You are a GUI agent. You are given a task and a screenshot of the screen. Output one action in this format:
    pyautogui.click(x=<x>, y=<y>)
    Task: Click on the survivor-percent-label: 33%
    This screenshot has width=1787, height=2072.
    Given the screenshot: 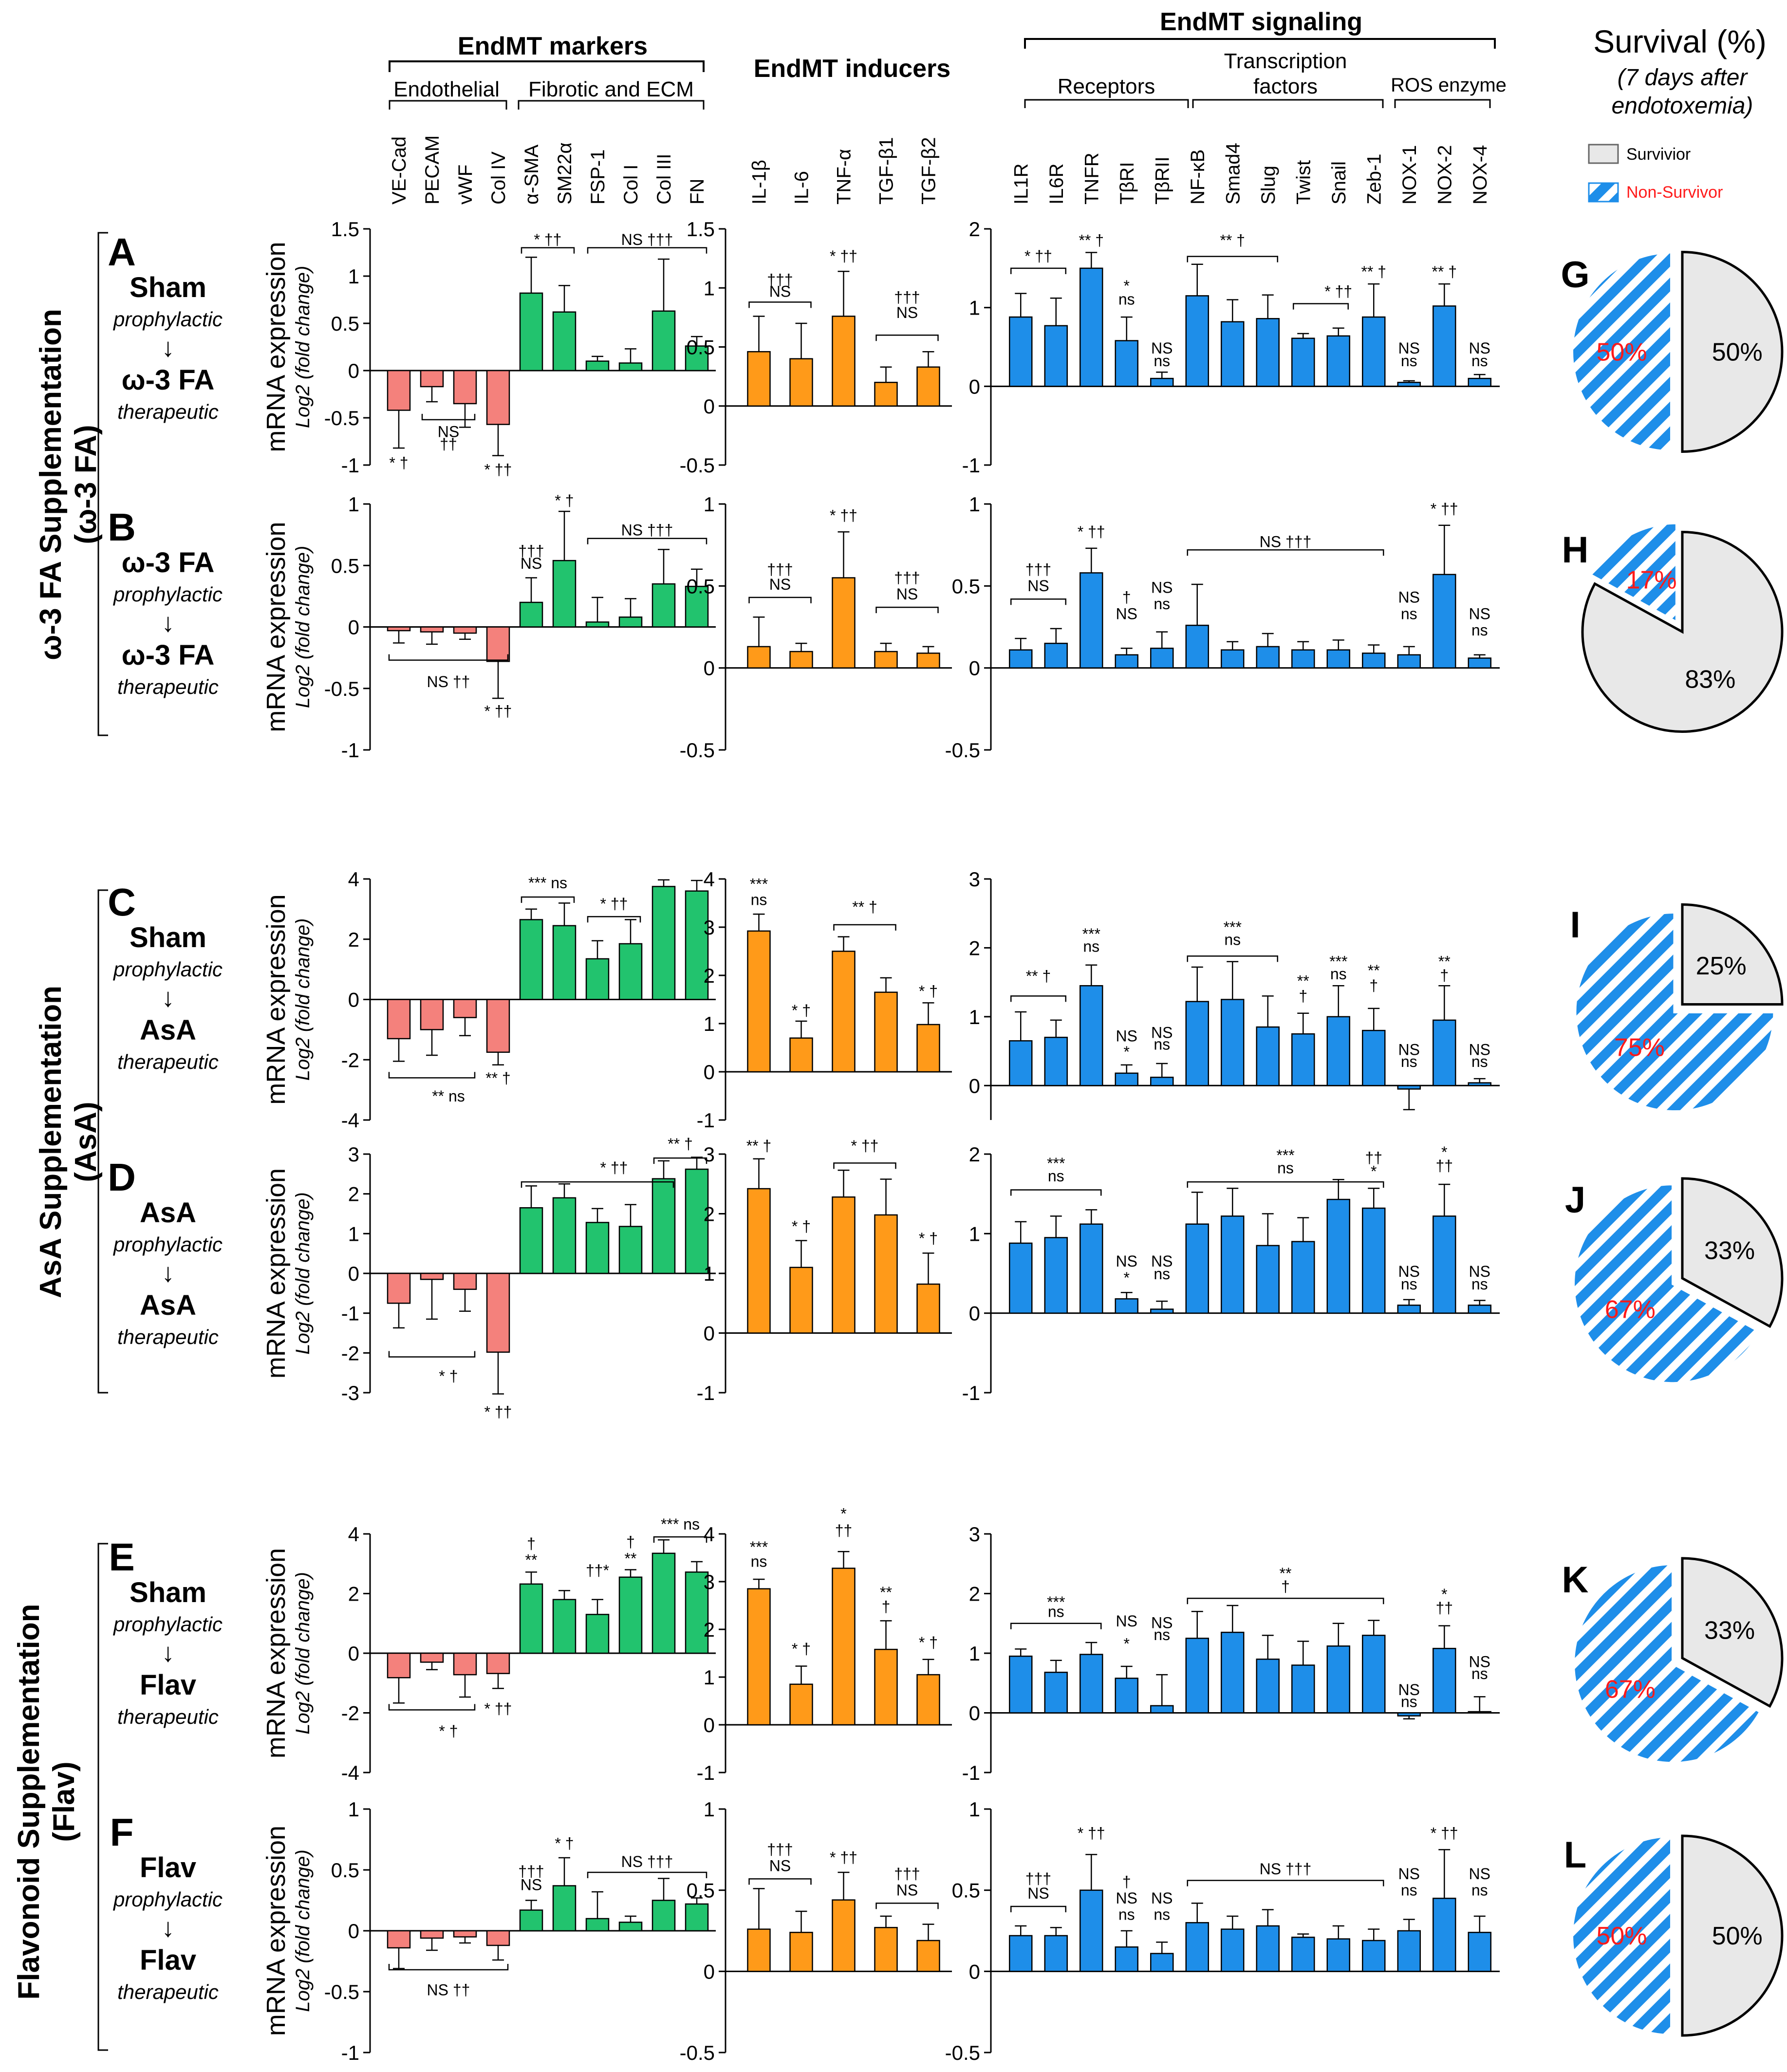 What is the action you would take?
    pyautogui.click(x=1729, y=1251)
    